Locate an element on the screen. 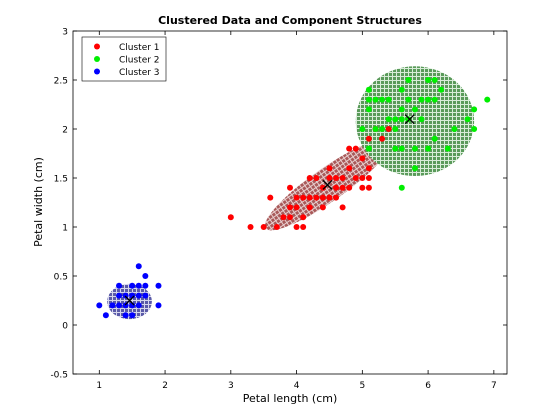 The height and width of the screenshot is (420, 560). y-tick-label: 0 is located at coordinates (65, 327).